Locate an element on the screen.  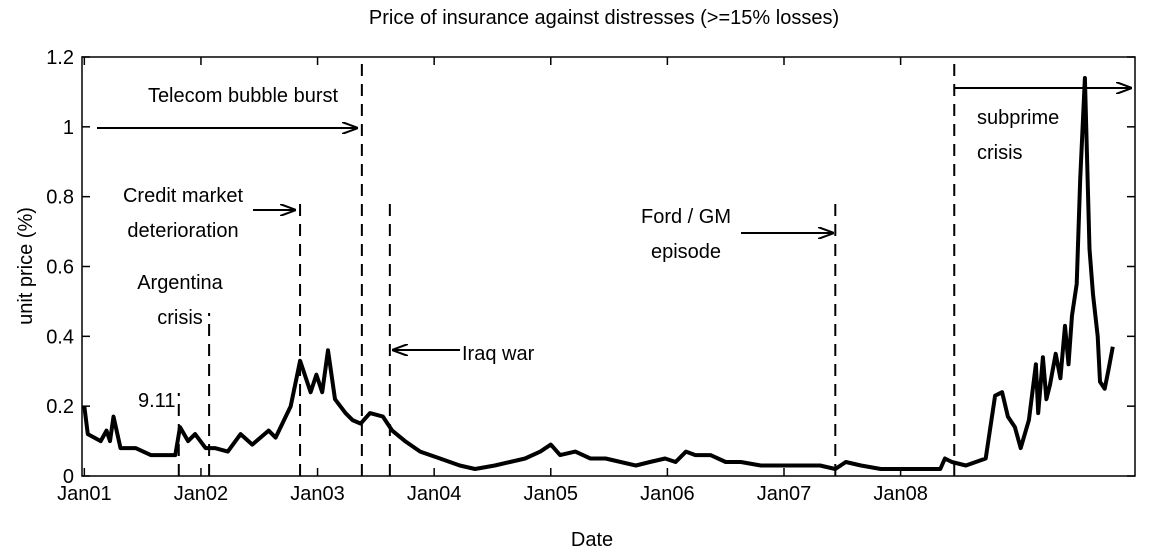
x-tick-label: Jan05 is located at coordinates (551, 494).